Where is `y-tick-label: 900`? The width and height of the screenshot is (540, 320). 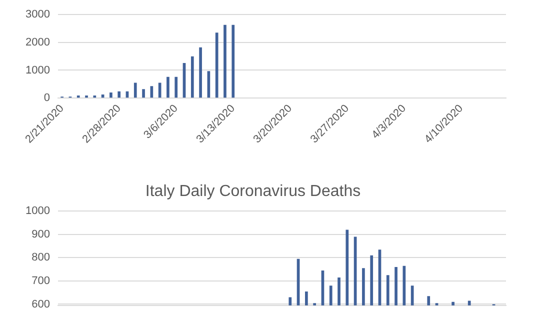
y-tick-label: 900 is located at coordinates (41, 234).